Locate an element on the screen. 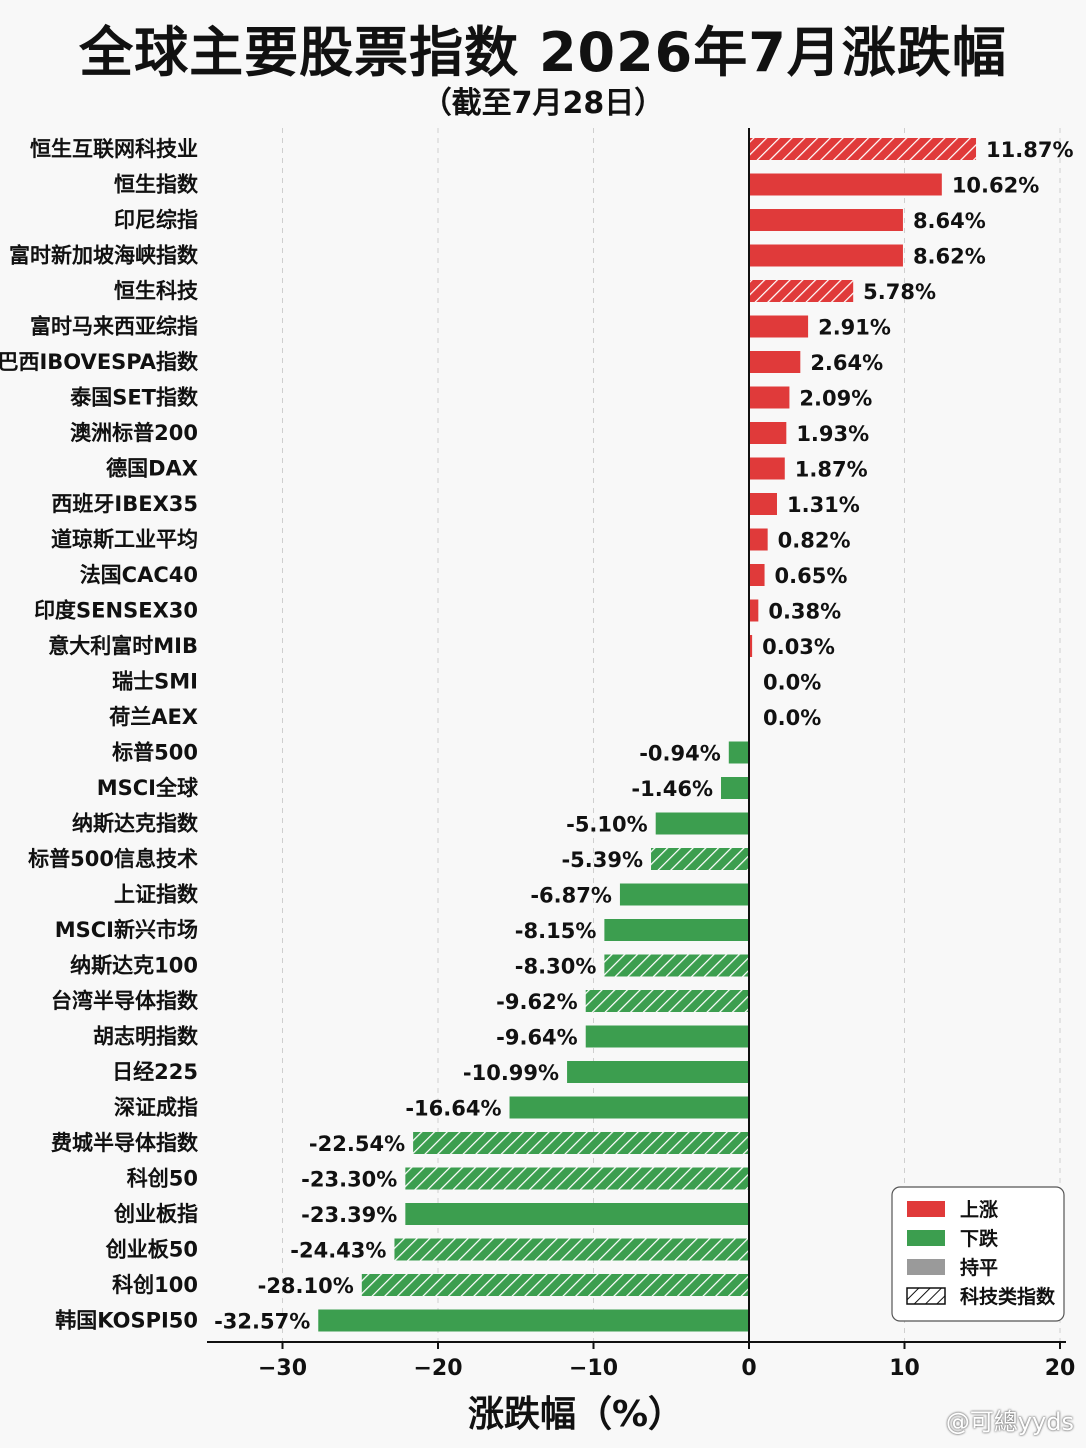 The image size is (1086, 1448). value-label: -9.62% is located at coordinates (537, 1002).